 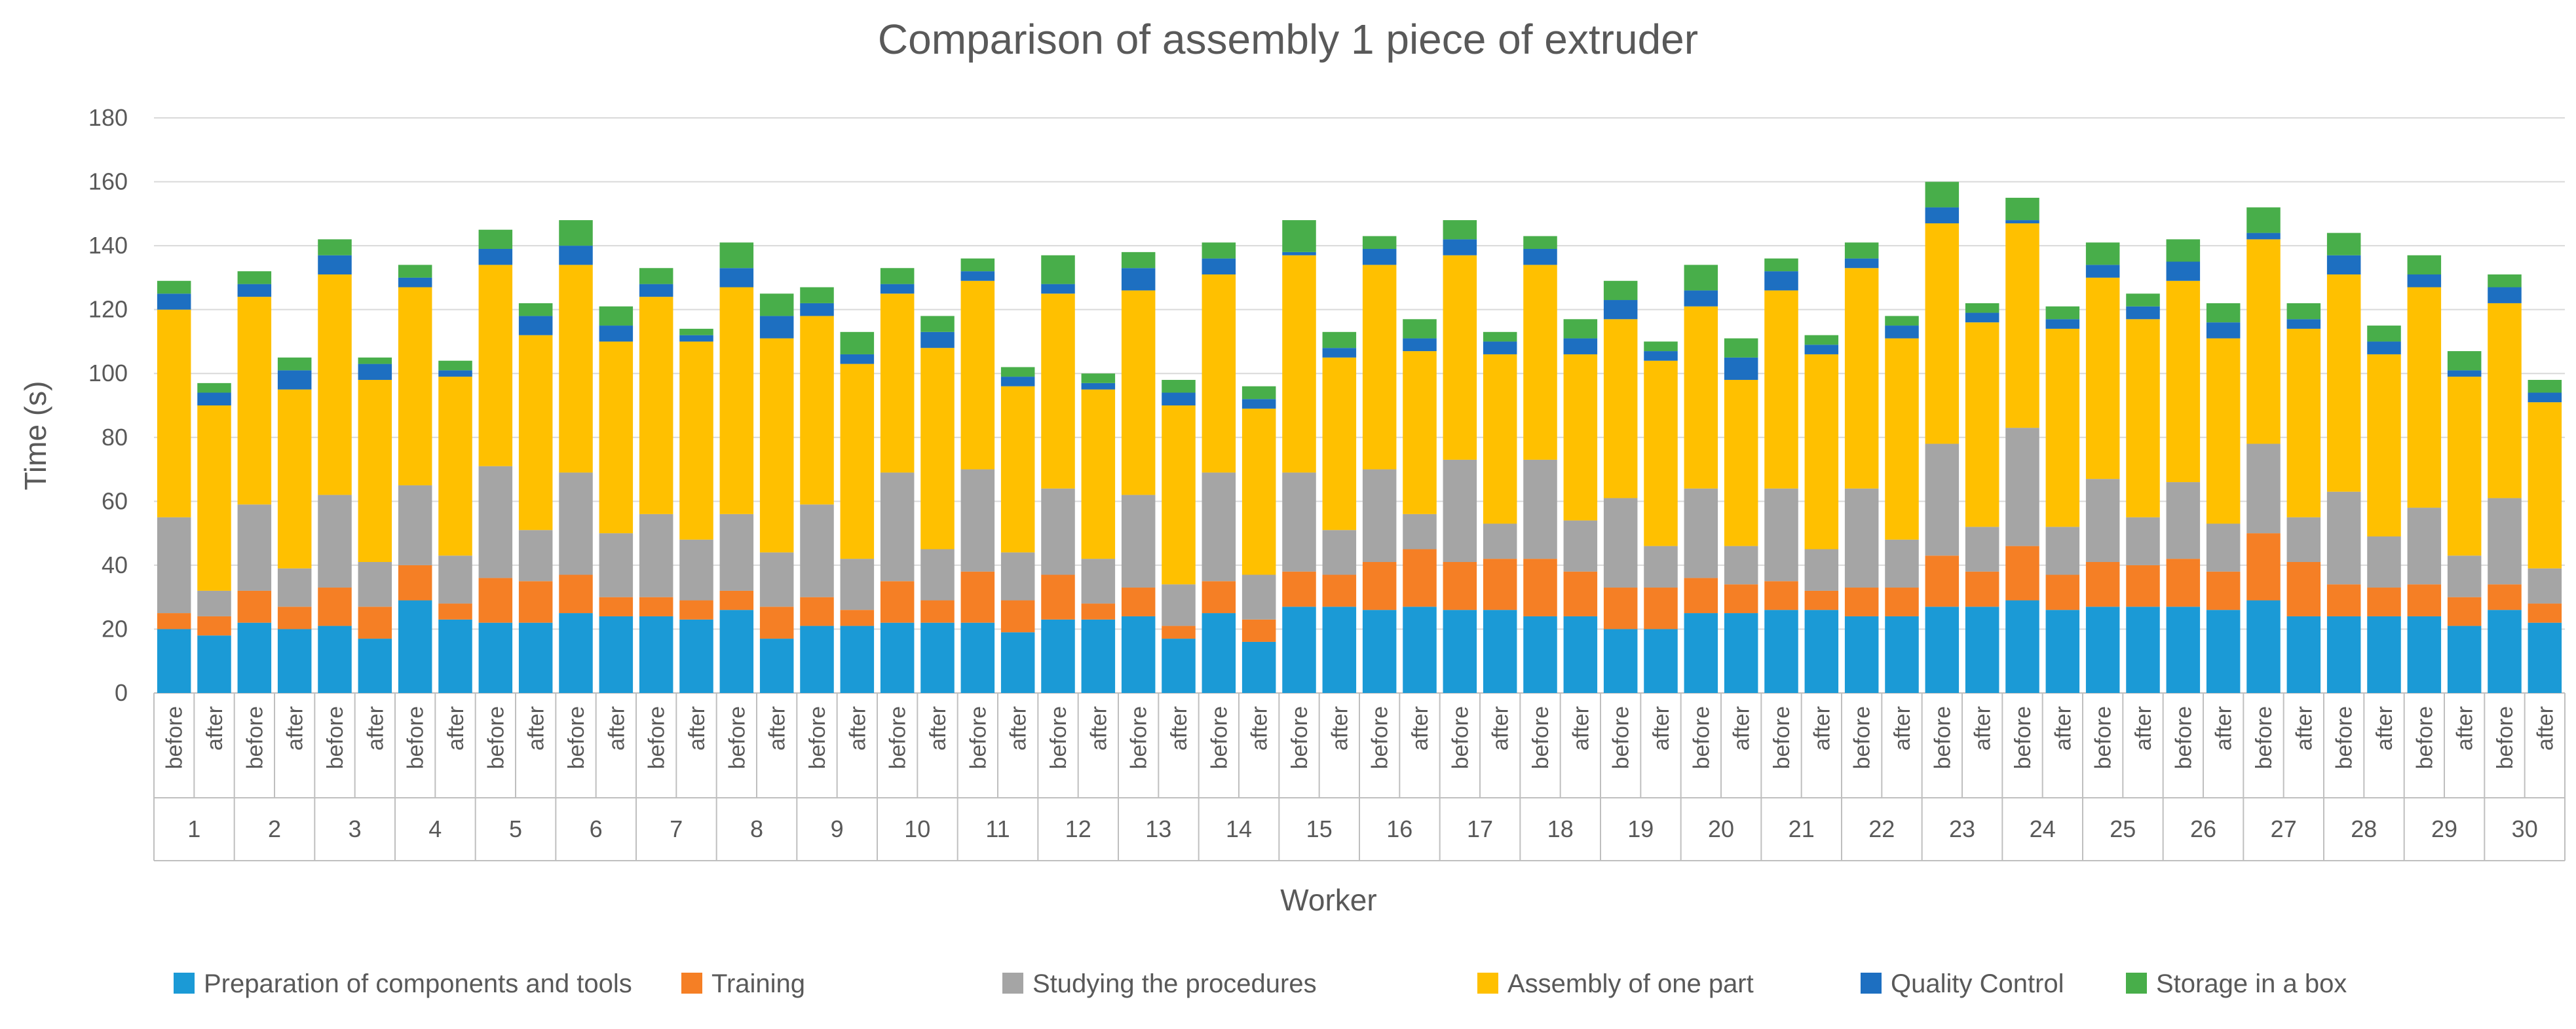 What do you see at coordinates (418, 983) in the screenshot?
I see `legend-label: Preparation of components and tools` at bounding box center [418, 983].